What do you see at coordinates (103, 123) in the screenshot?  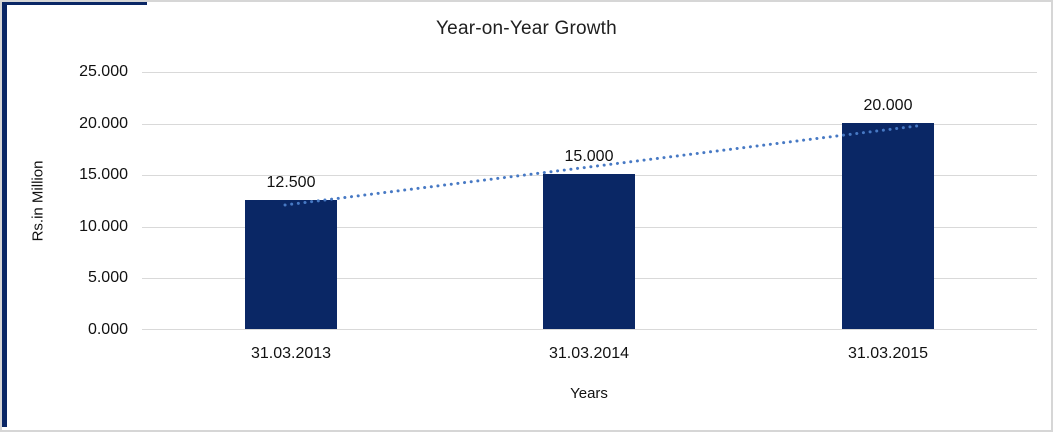 I see `y-tick-label: 20.000` at bounding box center [103, 123].